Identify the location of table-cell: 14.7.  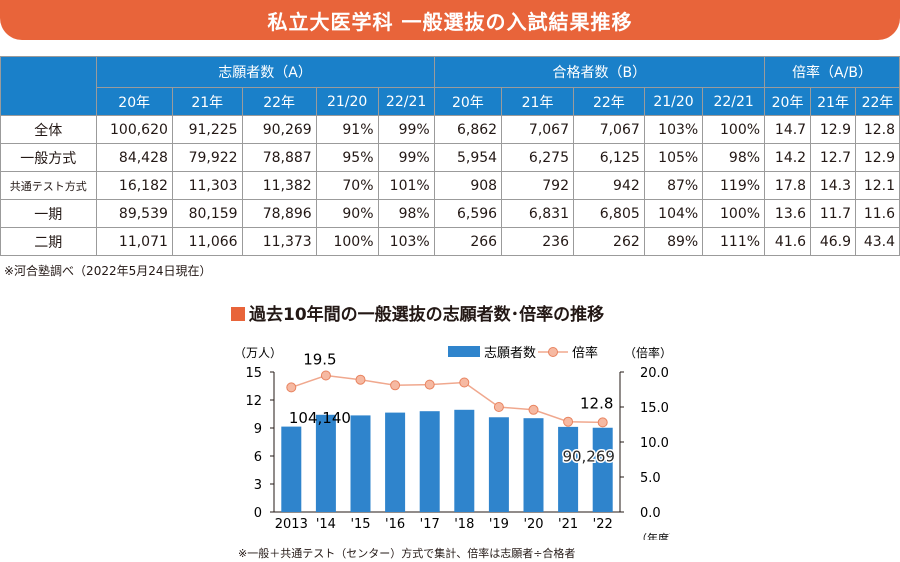
(788, 129).